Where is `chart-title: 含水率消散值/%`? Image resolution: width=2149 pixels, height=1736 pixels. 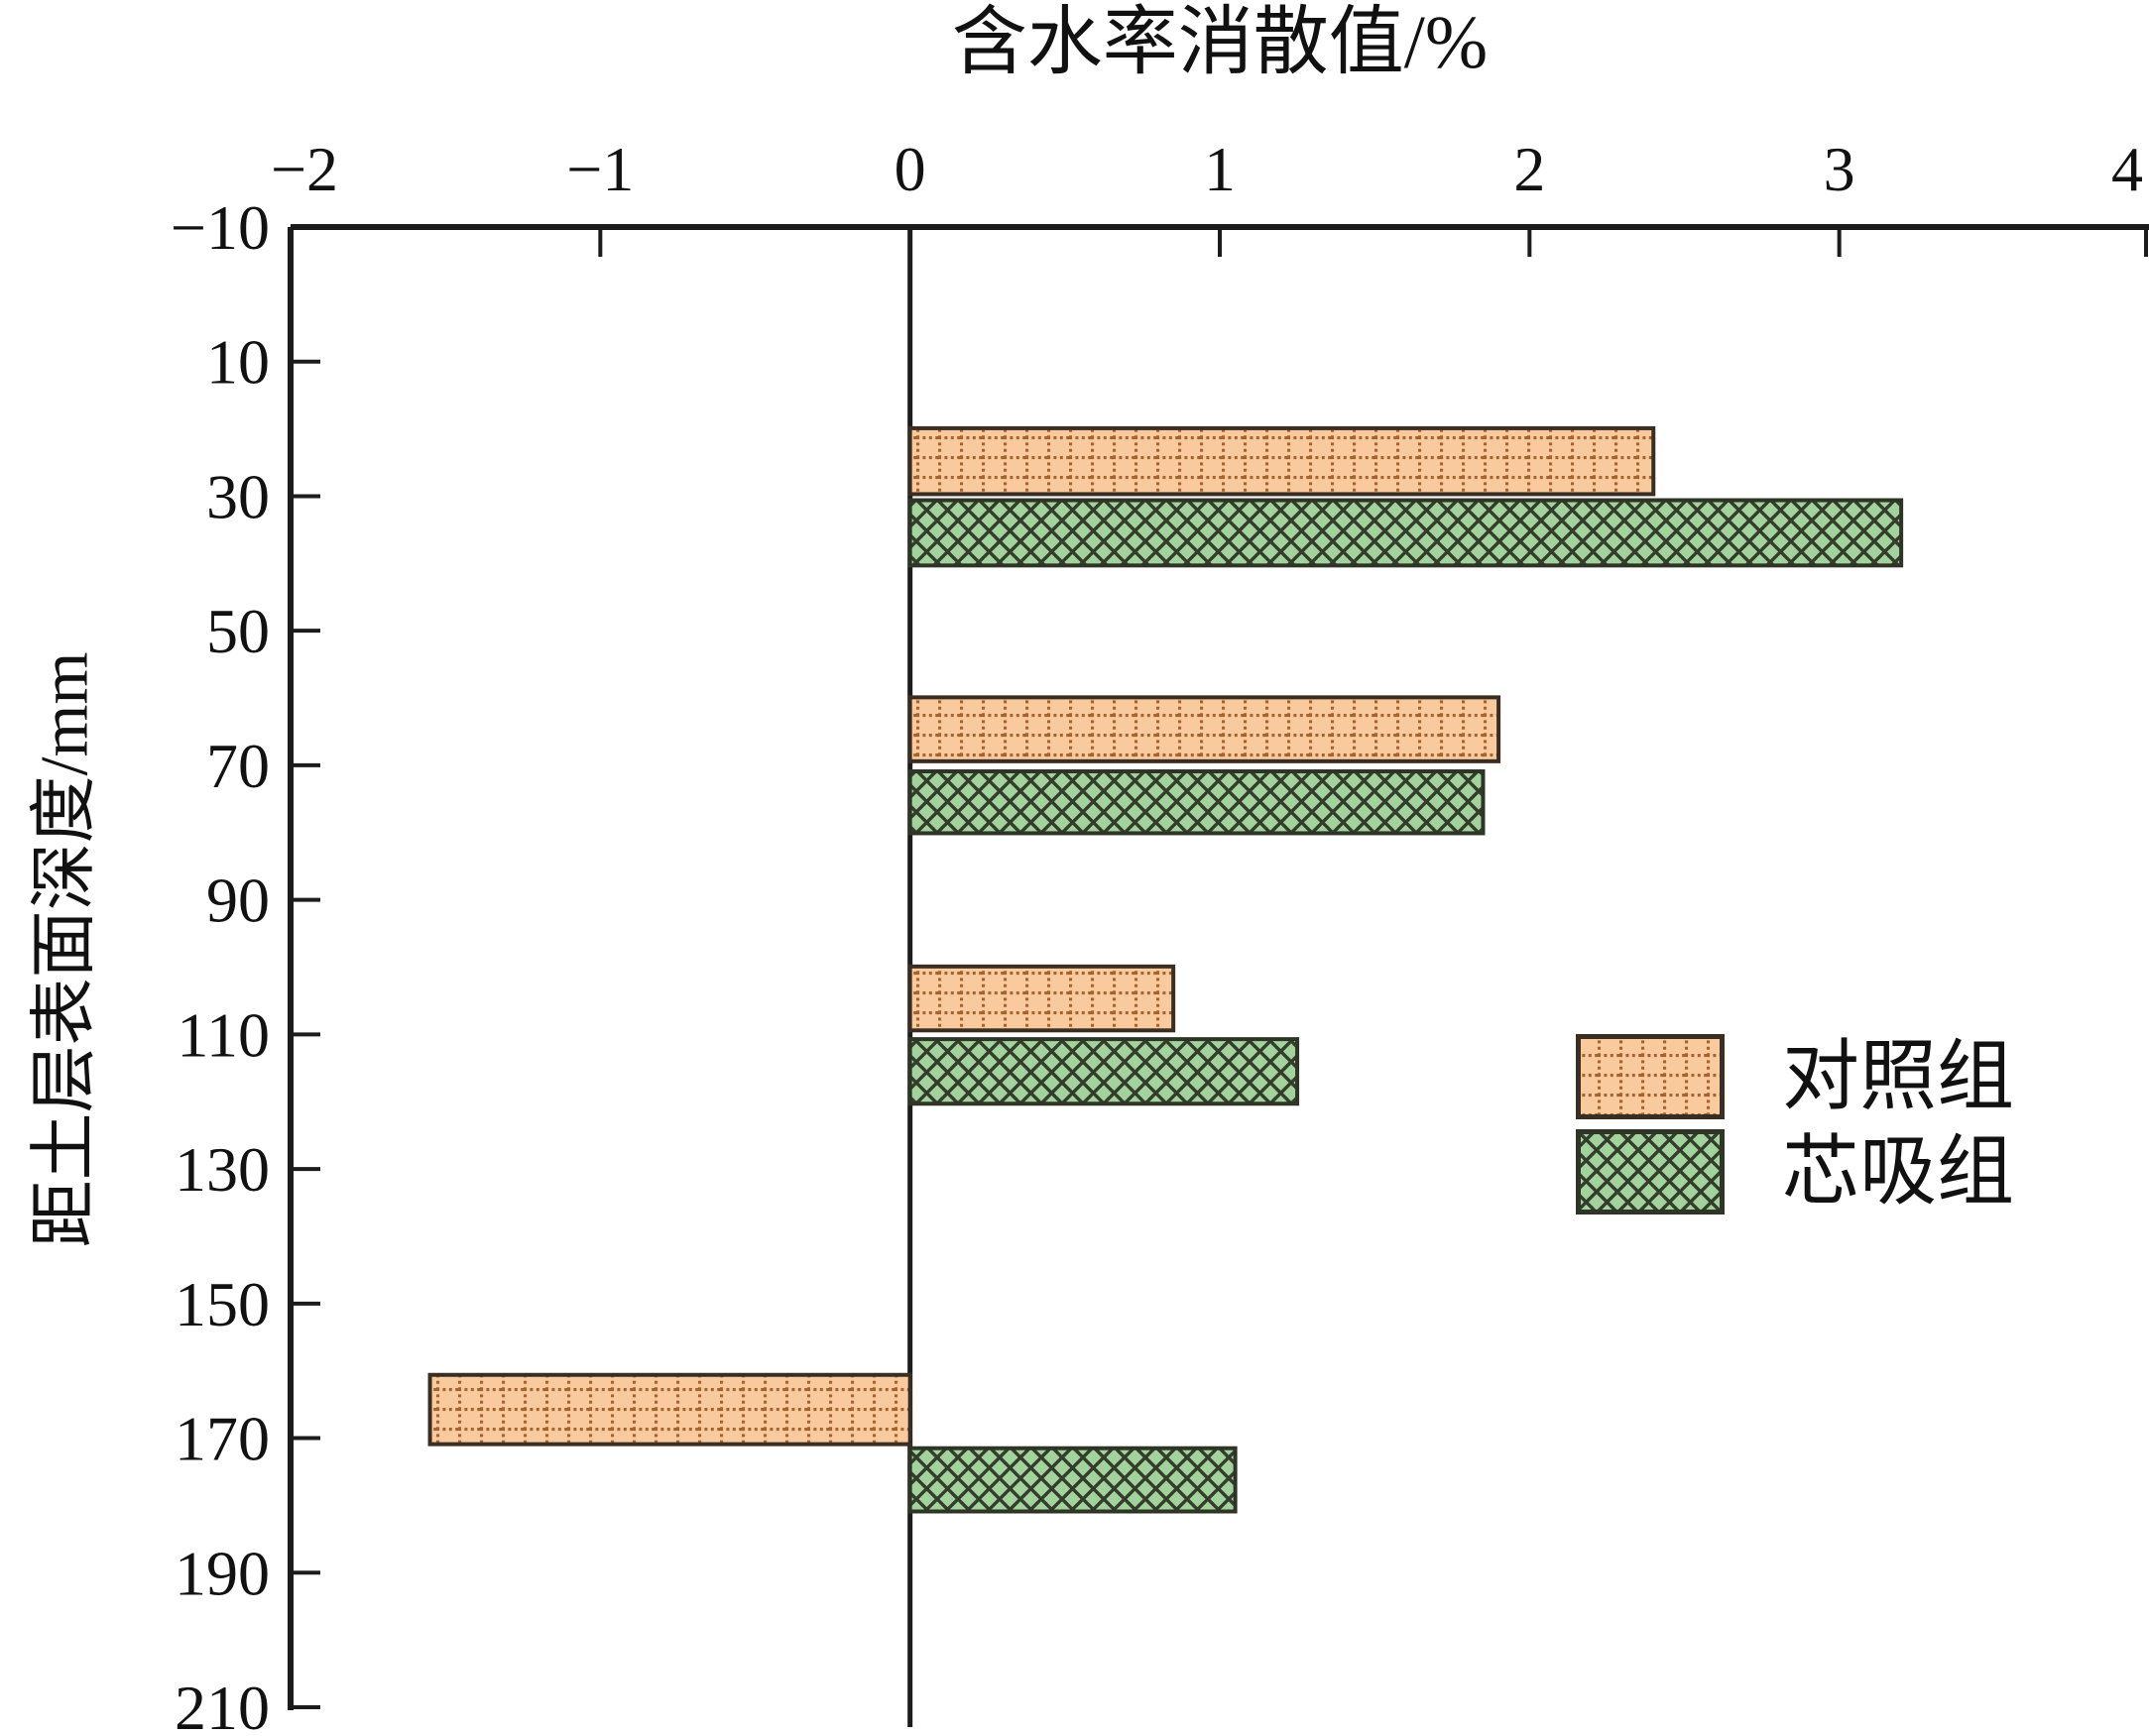
chart-title: 含水率消散值/% is located at coordinates (1220, 42).